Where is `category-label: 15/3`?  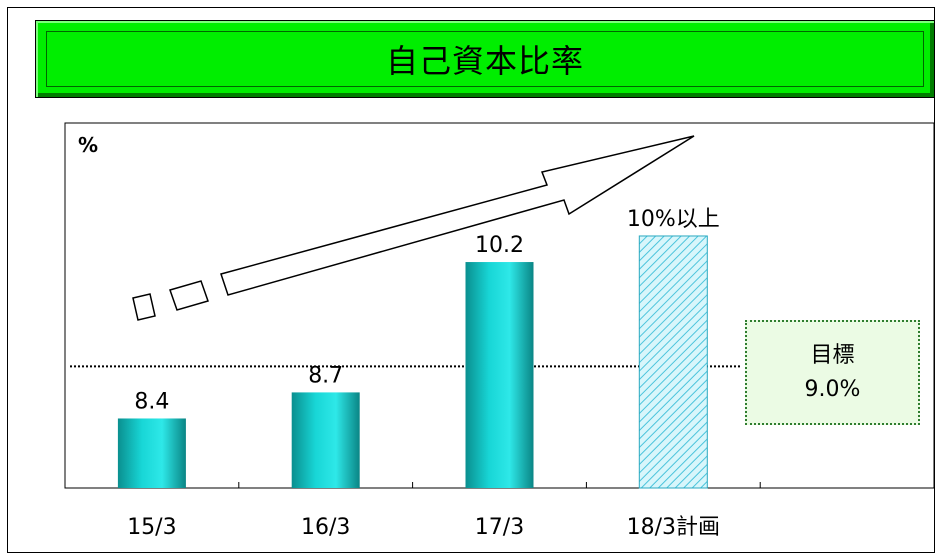
category-label: 15/3 is located at coordinates (151, 527).